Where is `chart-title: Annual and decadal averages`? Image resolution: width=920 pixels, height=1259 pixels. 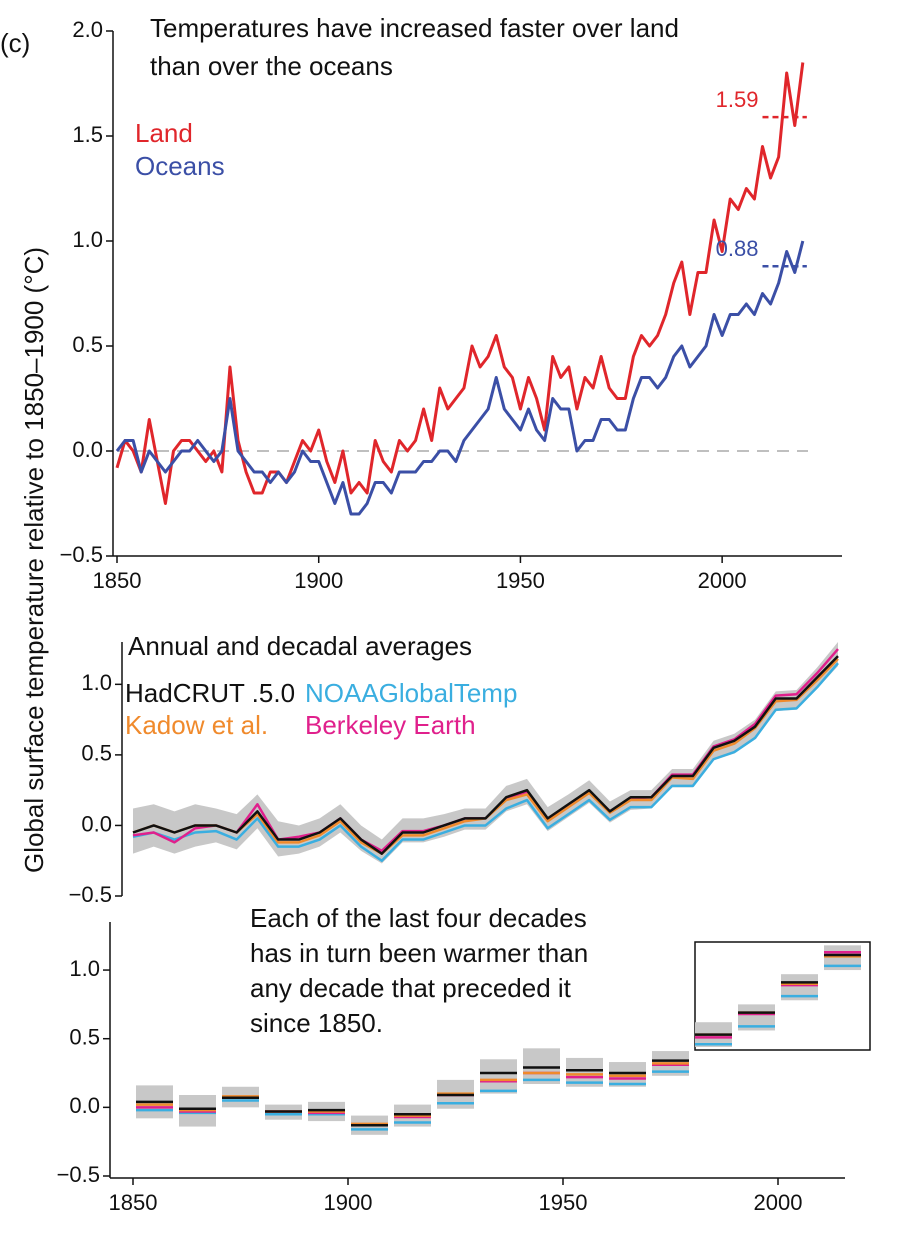
chart-title: Annual and decadal averages is located at coordinates (300, 646).